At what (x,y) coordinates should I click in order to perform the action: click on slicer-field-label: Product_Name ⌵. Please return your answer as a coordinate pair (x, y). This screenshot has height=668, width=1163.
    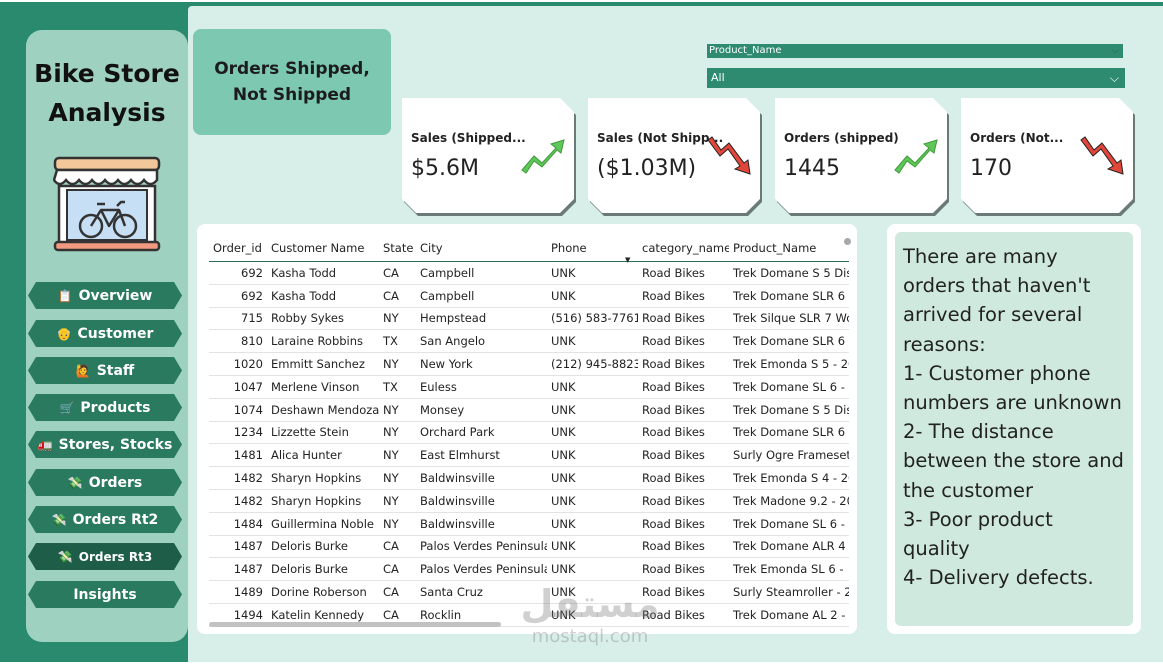
    Looking at the image, I should click on (915, 51).